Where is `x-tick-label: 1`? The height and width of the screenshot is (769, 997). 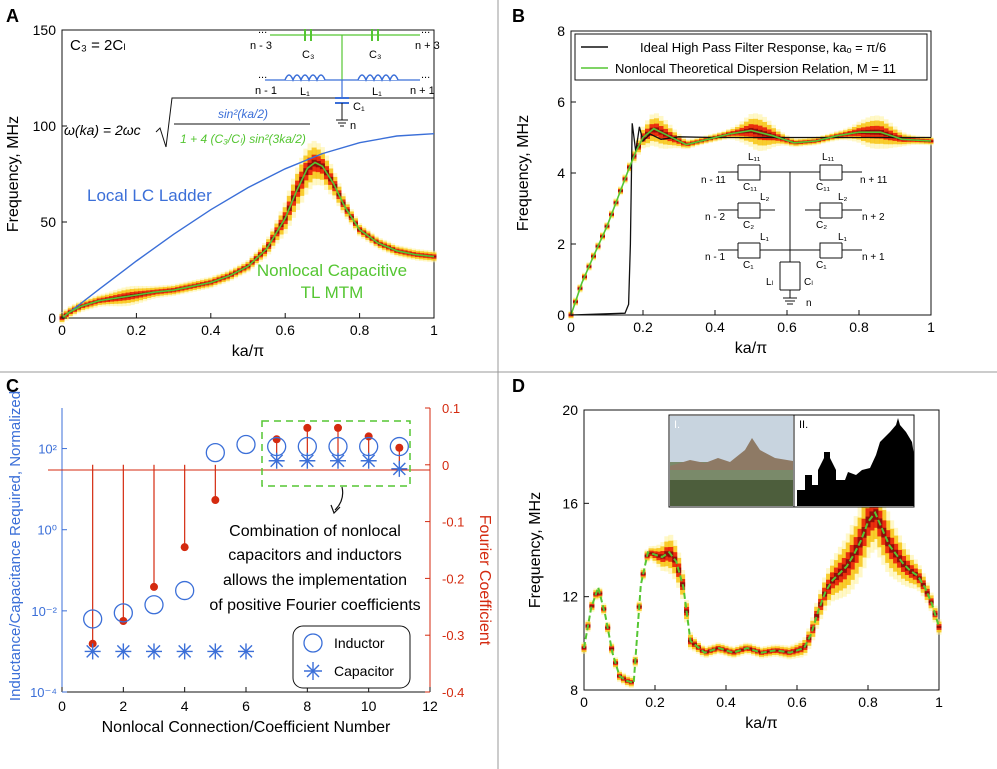
x-tick-label: 1 is located at coordinates (434, 330).